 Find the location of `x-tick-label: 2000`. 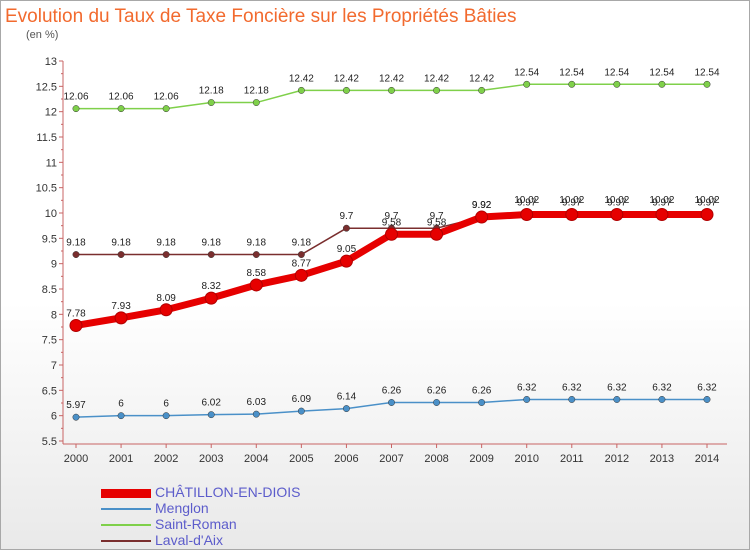

x-tick-label: 2000 is located at coordinates (76, 459).